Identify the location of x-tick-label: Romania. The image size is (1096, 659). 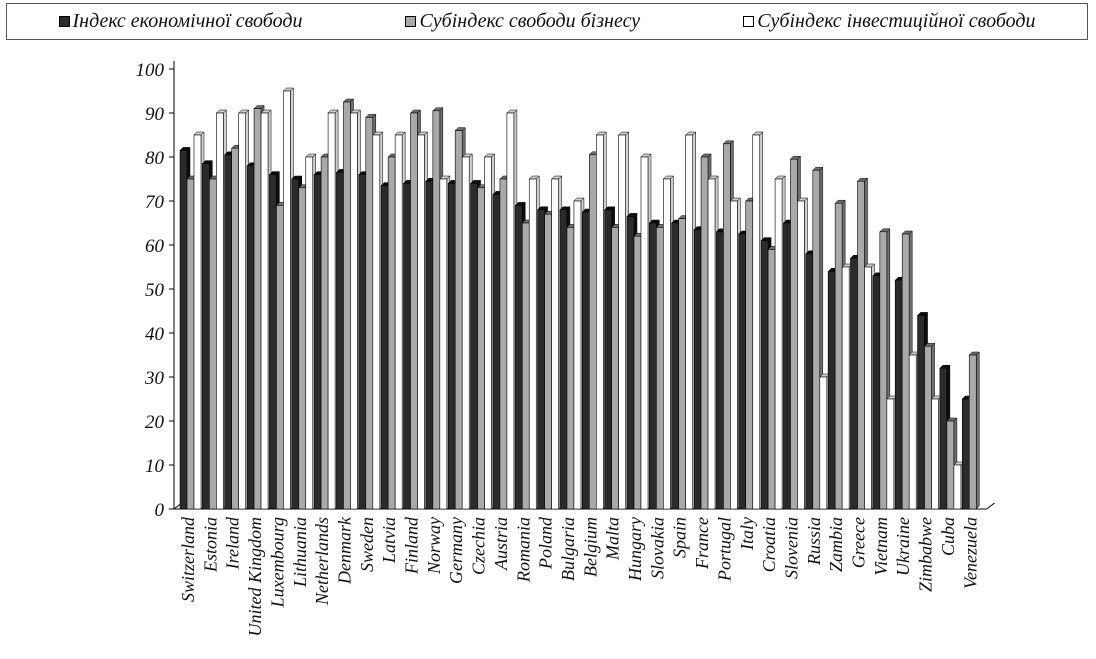
(523, 550).